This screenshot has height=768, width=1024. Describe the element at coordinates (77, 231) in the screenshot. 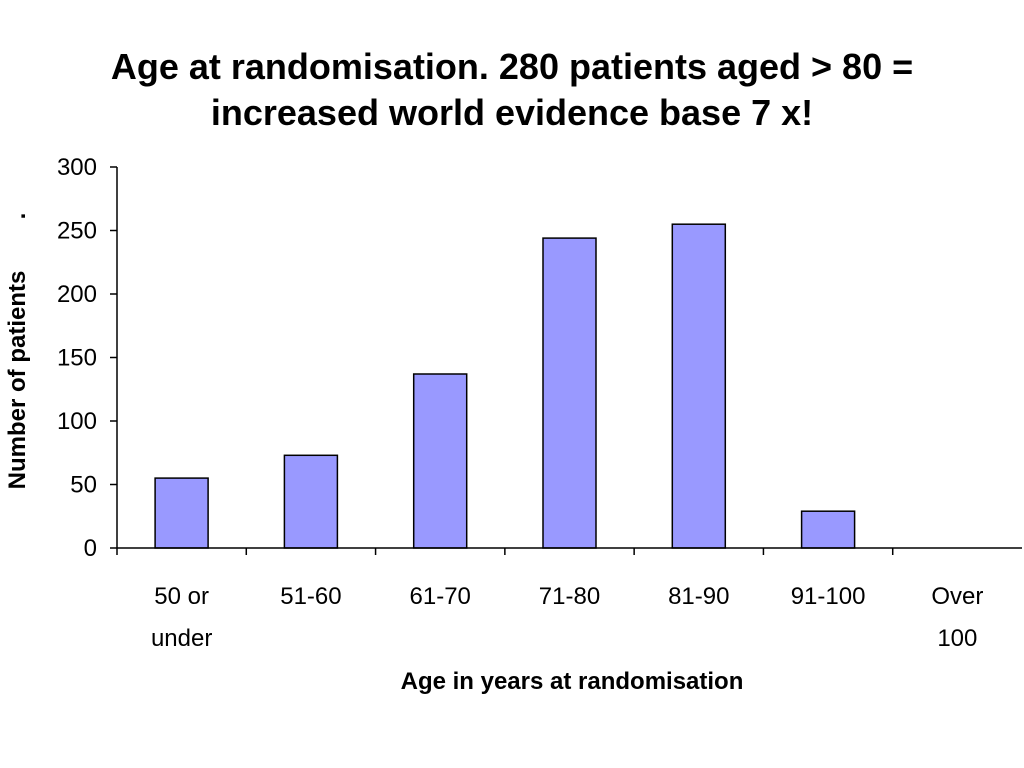

I see `y-tick-label-250: 250` at that location.